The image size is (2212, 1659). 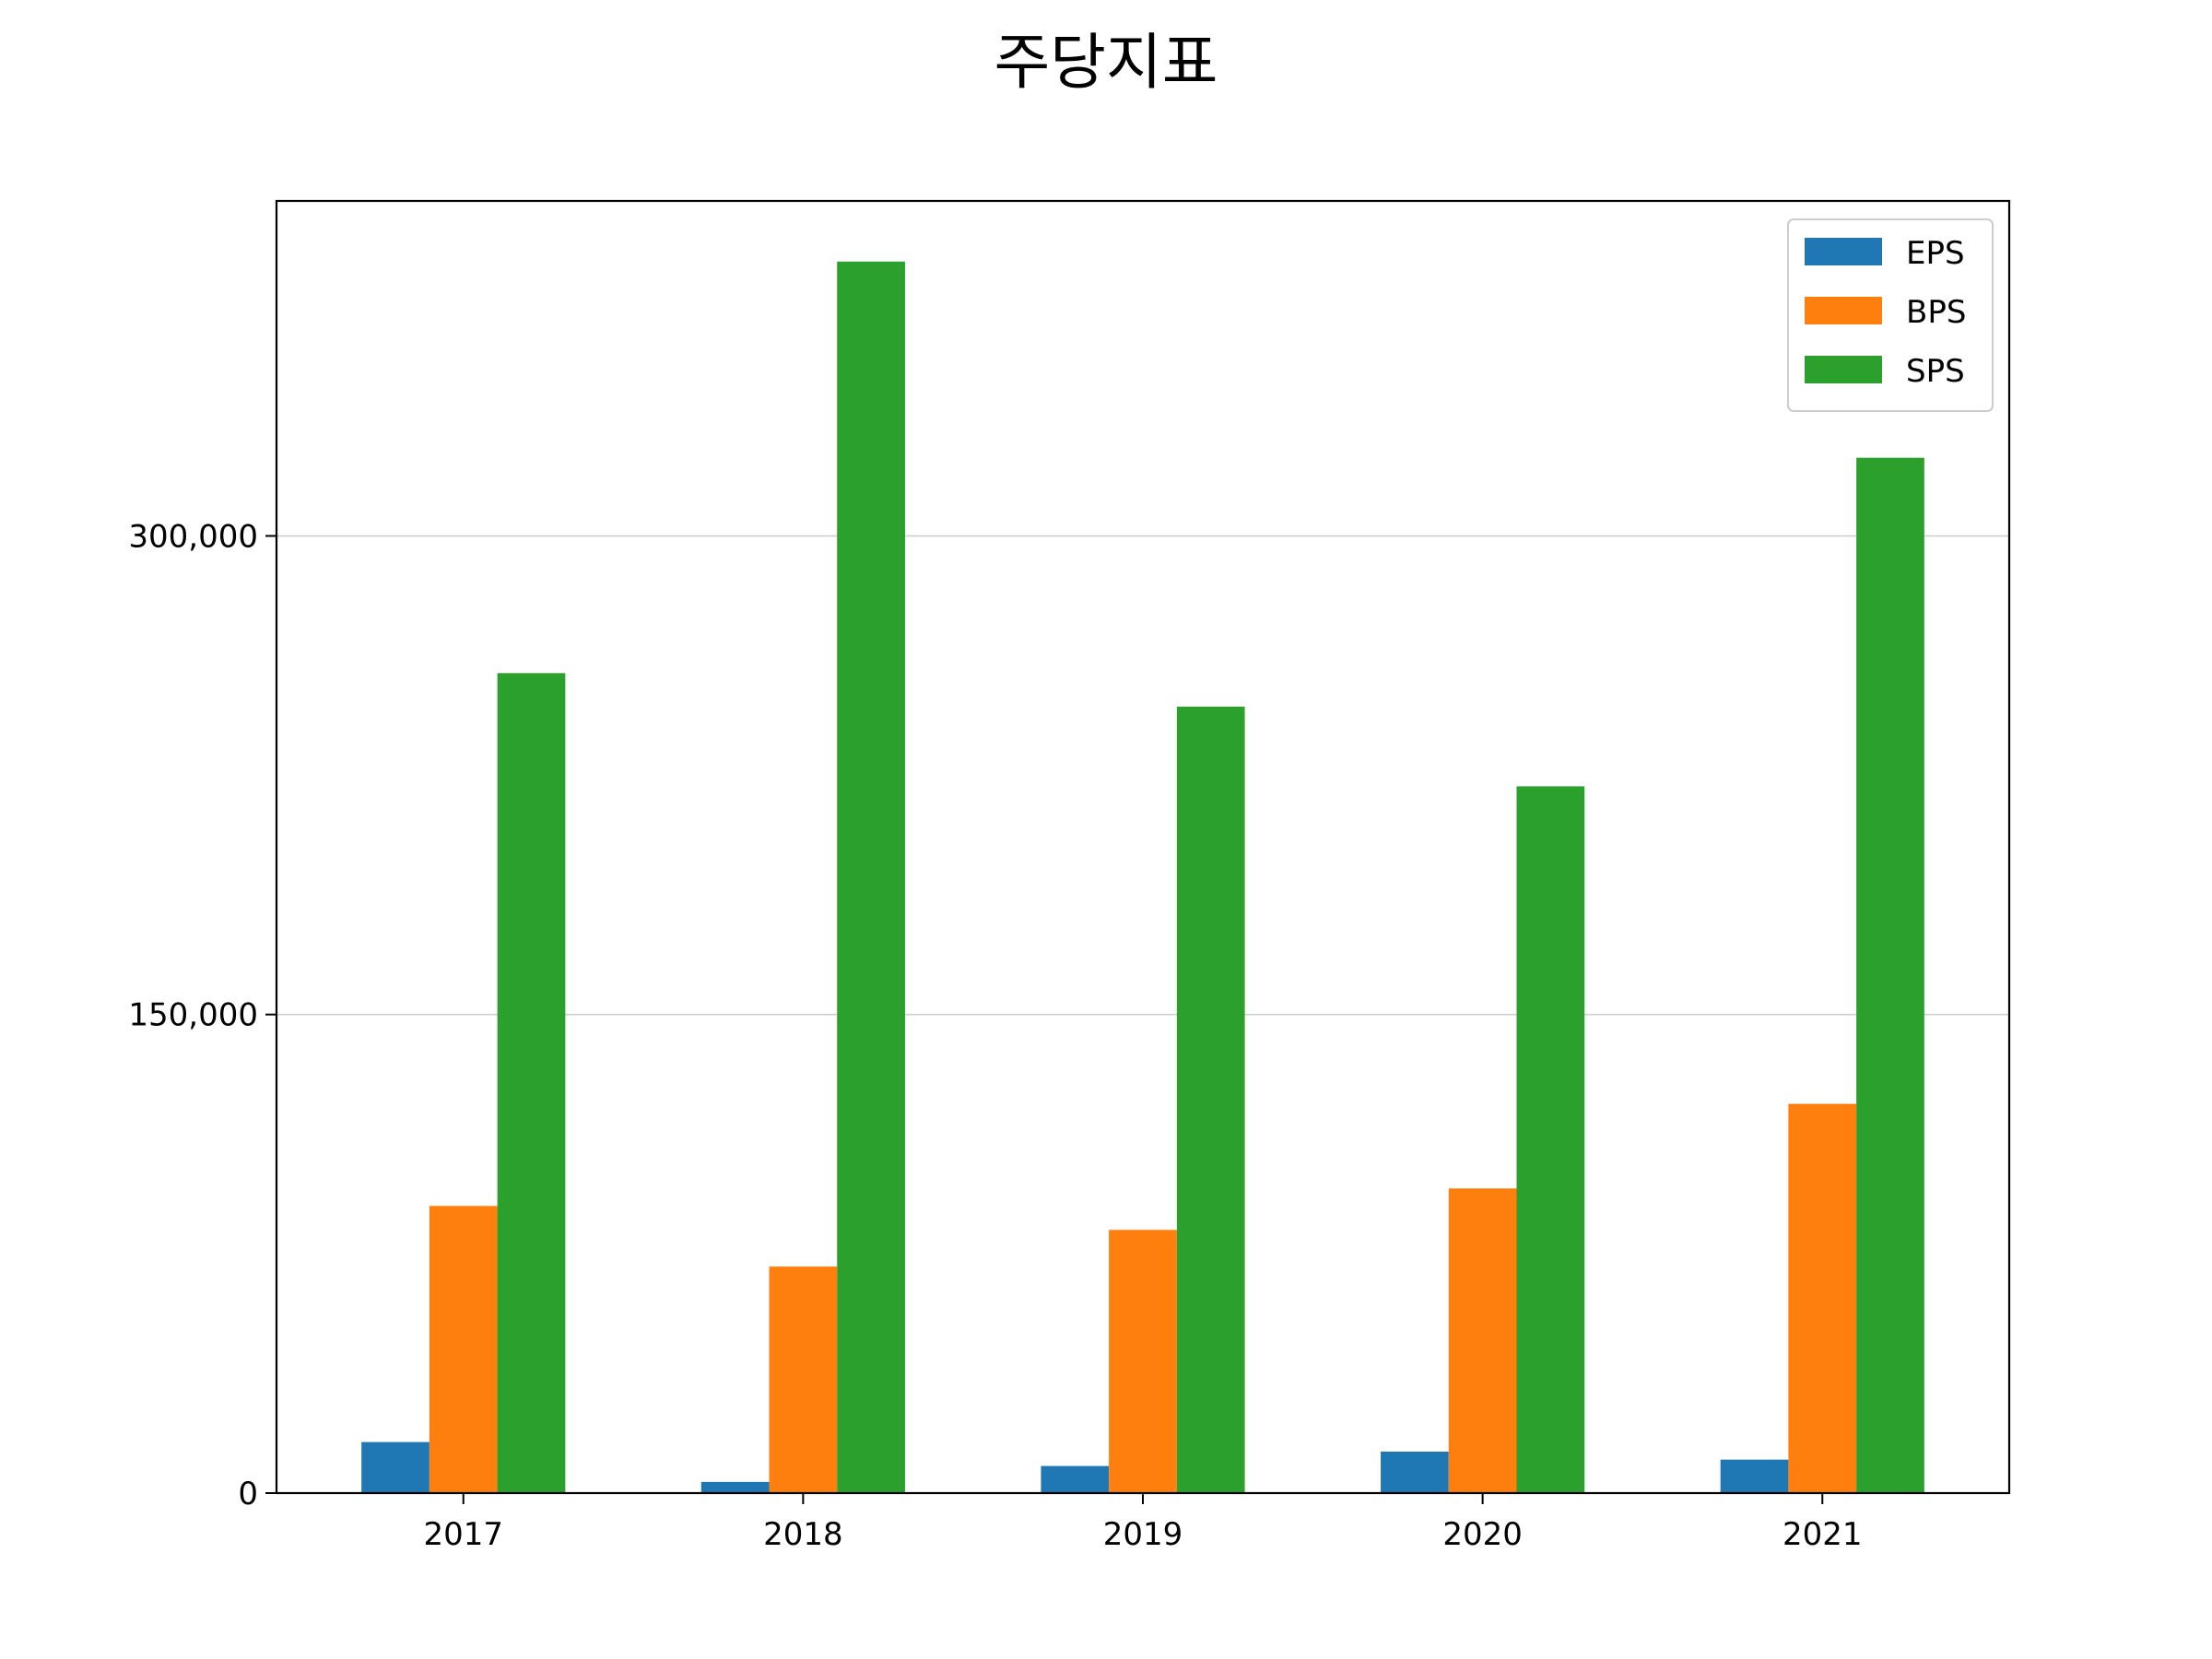 What do you see at coordinates (193, 1015) in the screenshot?
I see `y-tick-label: 150,000` at bounding box center [193, 1015].